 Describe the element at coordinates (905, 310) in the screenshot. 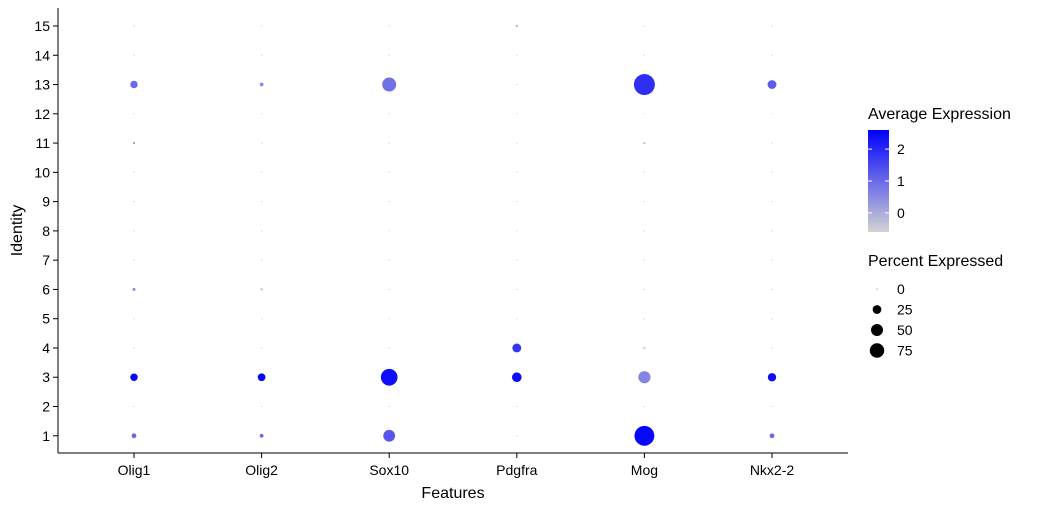

I see `size-legend-label: 25` at that location.